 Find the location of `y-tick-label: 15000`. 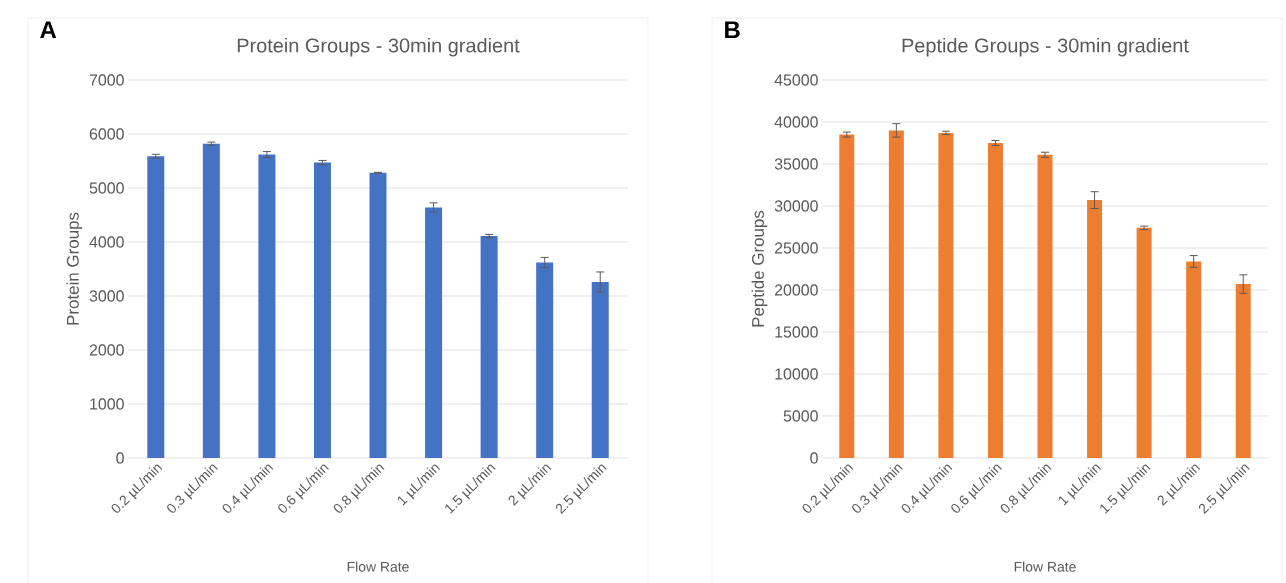

y-tick-label: 15000 is located at coordinates (796, 332).